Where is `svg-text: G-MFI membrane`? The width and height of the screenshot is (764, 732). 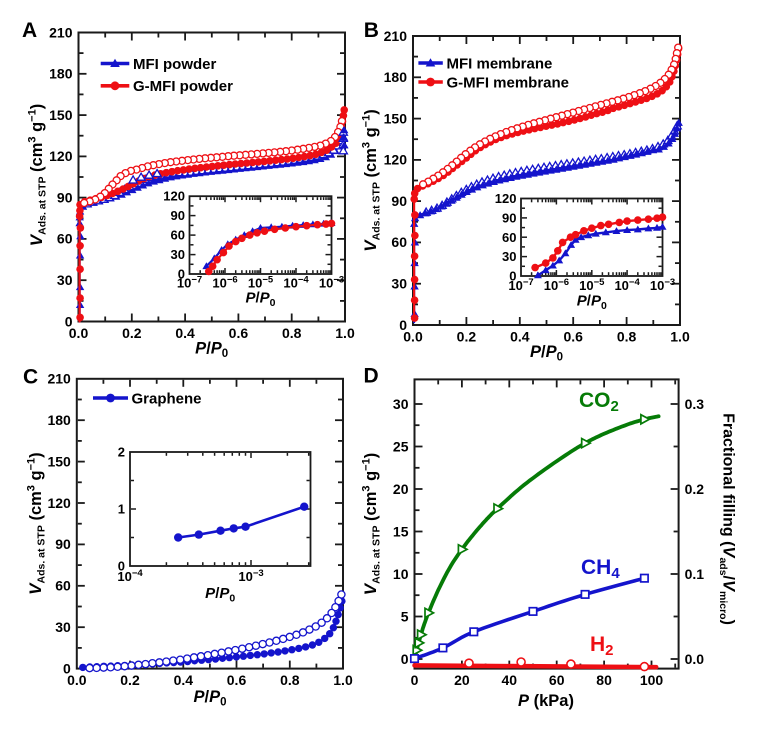 svg-text: G-MFI membrane is located at coordinates (508, 82).